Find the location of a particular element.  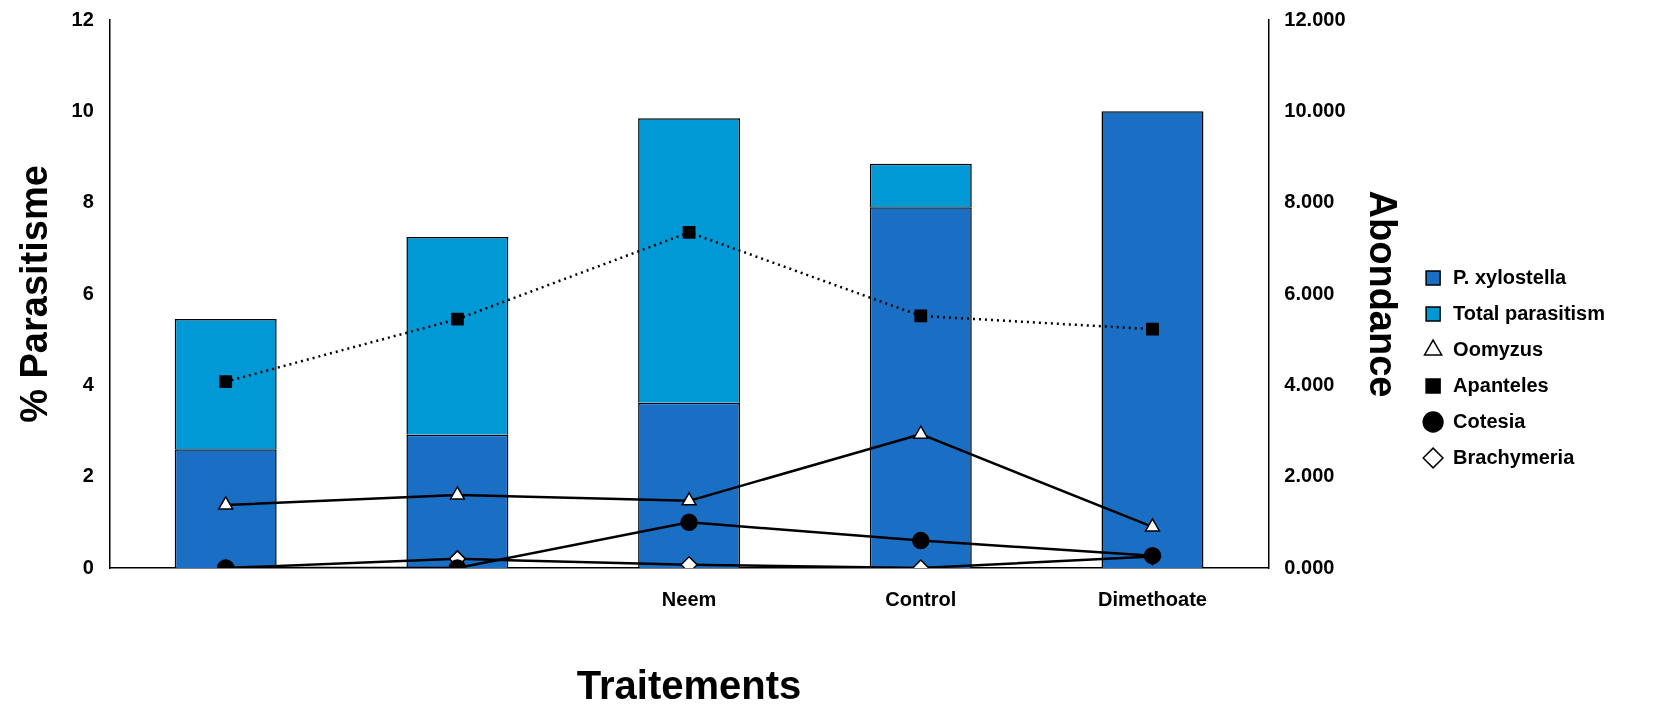

y-tick-label: 10 is located at coordinates (82, 109).